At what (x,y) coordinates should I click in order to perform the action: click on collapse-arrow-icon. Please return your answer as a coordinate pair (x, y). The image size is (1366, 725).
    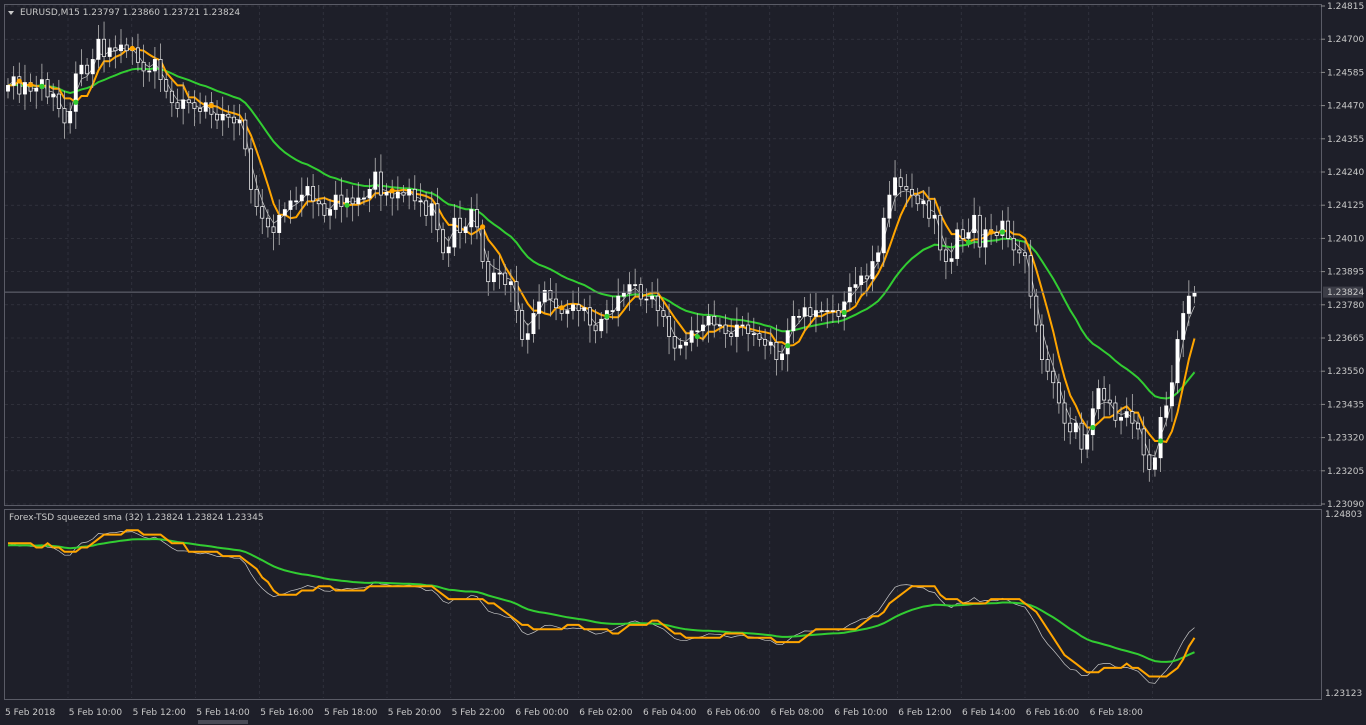
    Looking at the image, I should click on (11, 13).